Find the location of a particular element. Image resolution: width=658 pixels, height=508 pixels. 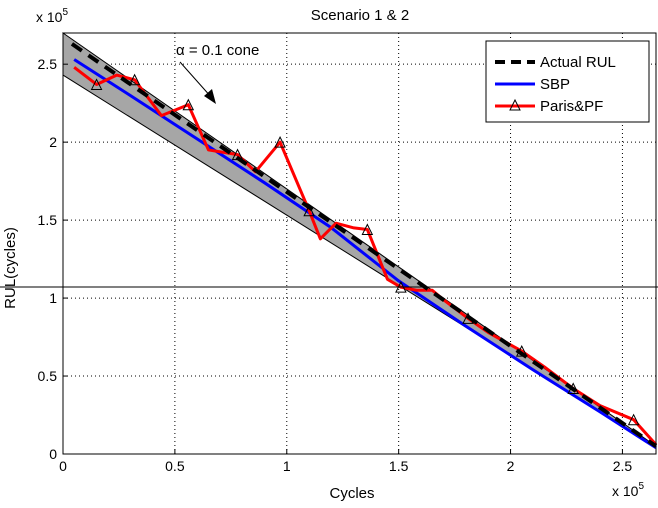

y-tick-label-5: 2.5 is located at coordinates (48, 64).